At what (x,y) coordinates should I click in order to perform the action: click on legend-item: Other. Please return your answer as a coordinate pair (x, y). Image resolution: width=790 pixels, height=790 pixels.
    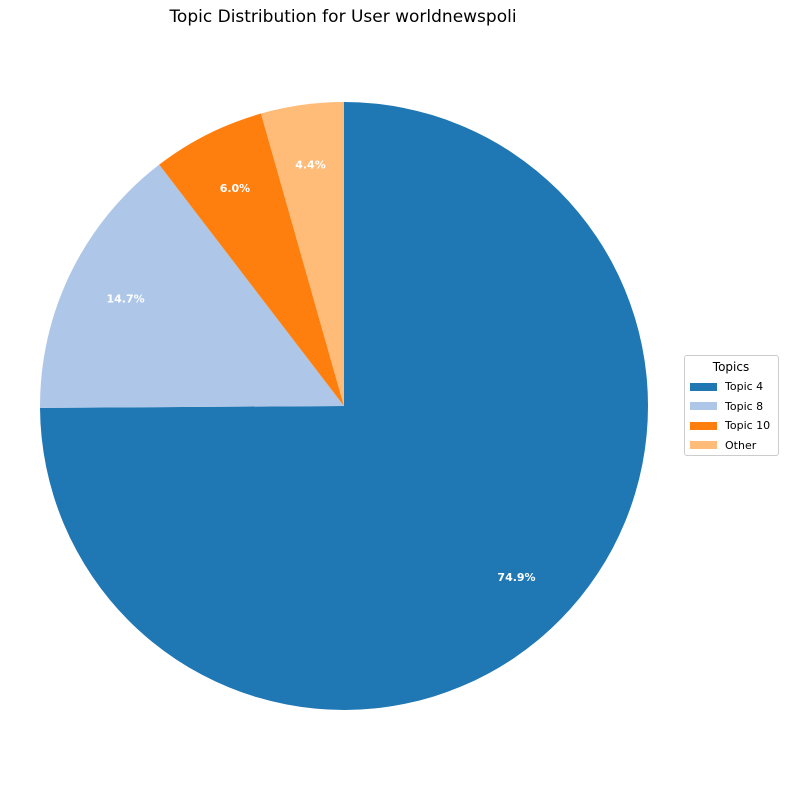
    Looking at the image, I should click on (731, 446).